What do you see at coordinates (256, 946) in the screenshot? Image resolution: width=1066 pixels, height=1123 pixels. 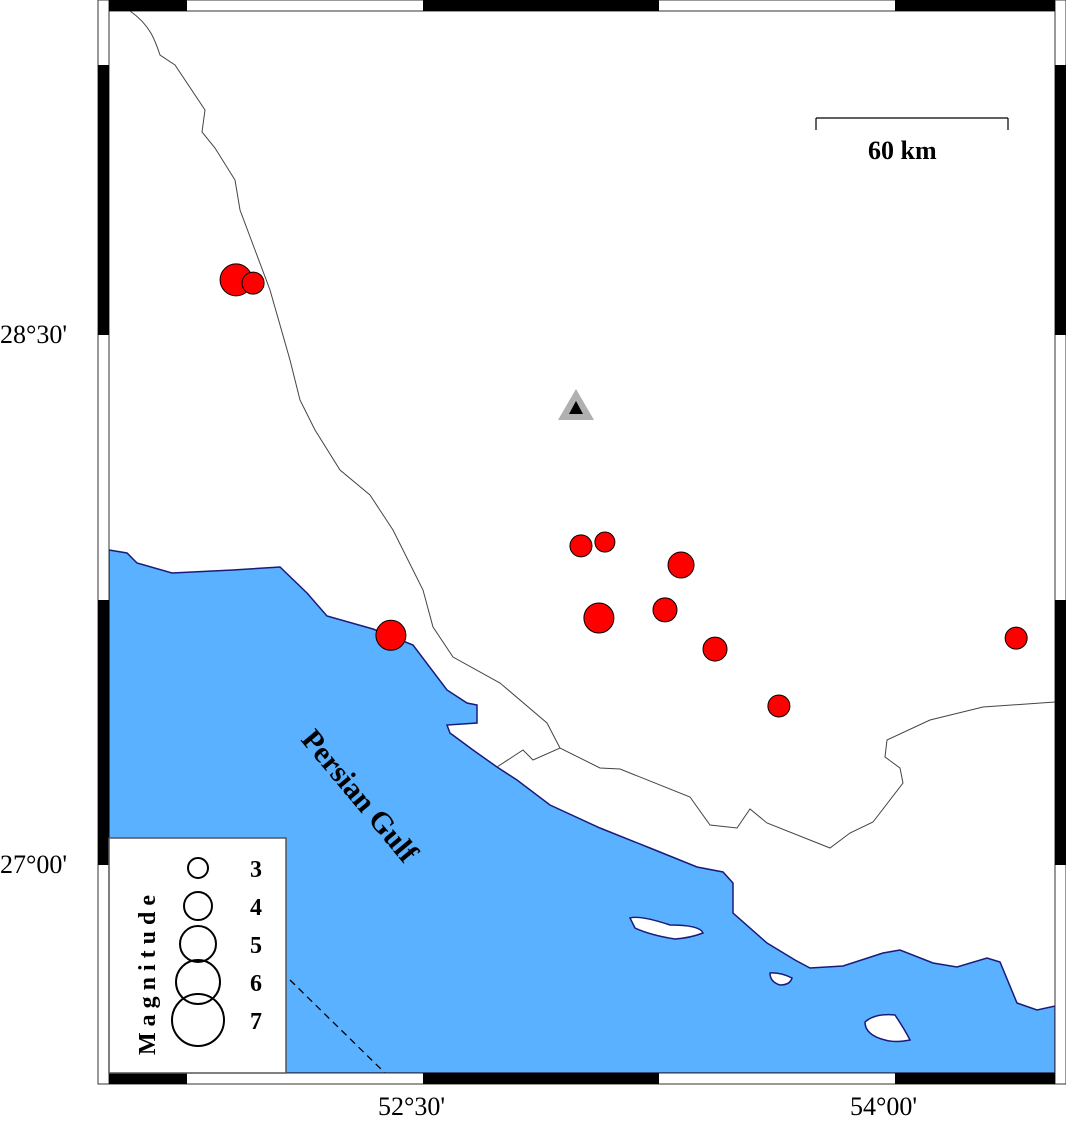 I see `legend-label: 5` at bounding box center [256, 946].